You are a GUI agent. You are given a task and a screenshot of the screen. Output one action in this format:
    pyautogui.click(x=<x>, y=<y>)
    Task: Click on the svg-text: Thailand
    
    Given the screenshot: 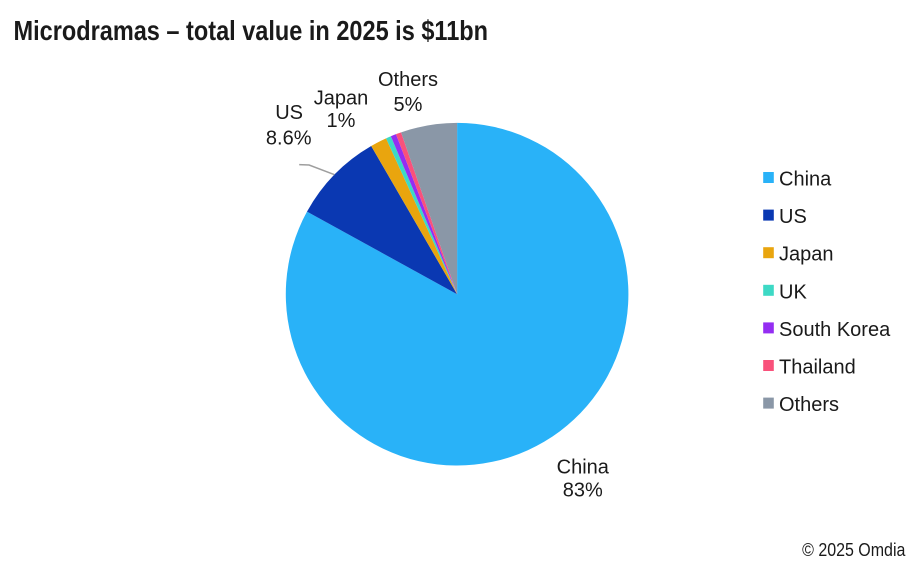 What is the action you would take?
    pyautogui.click(x=817, y=368)
    